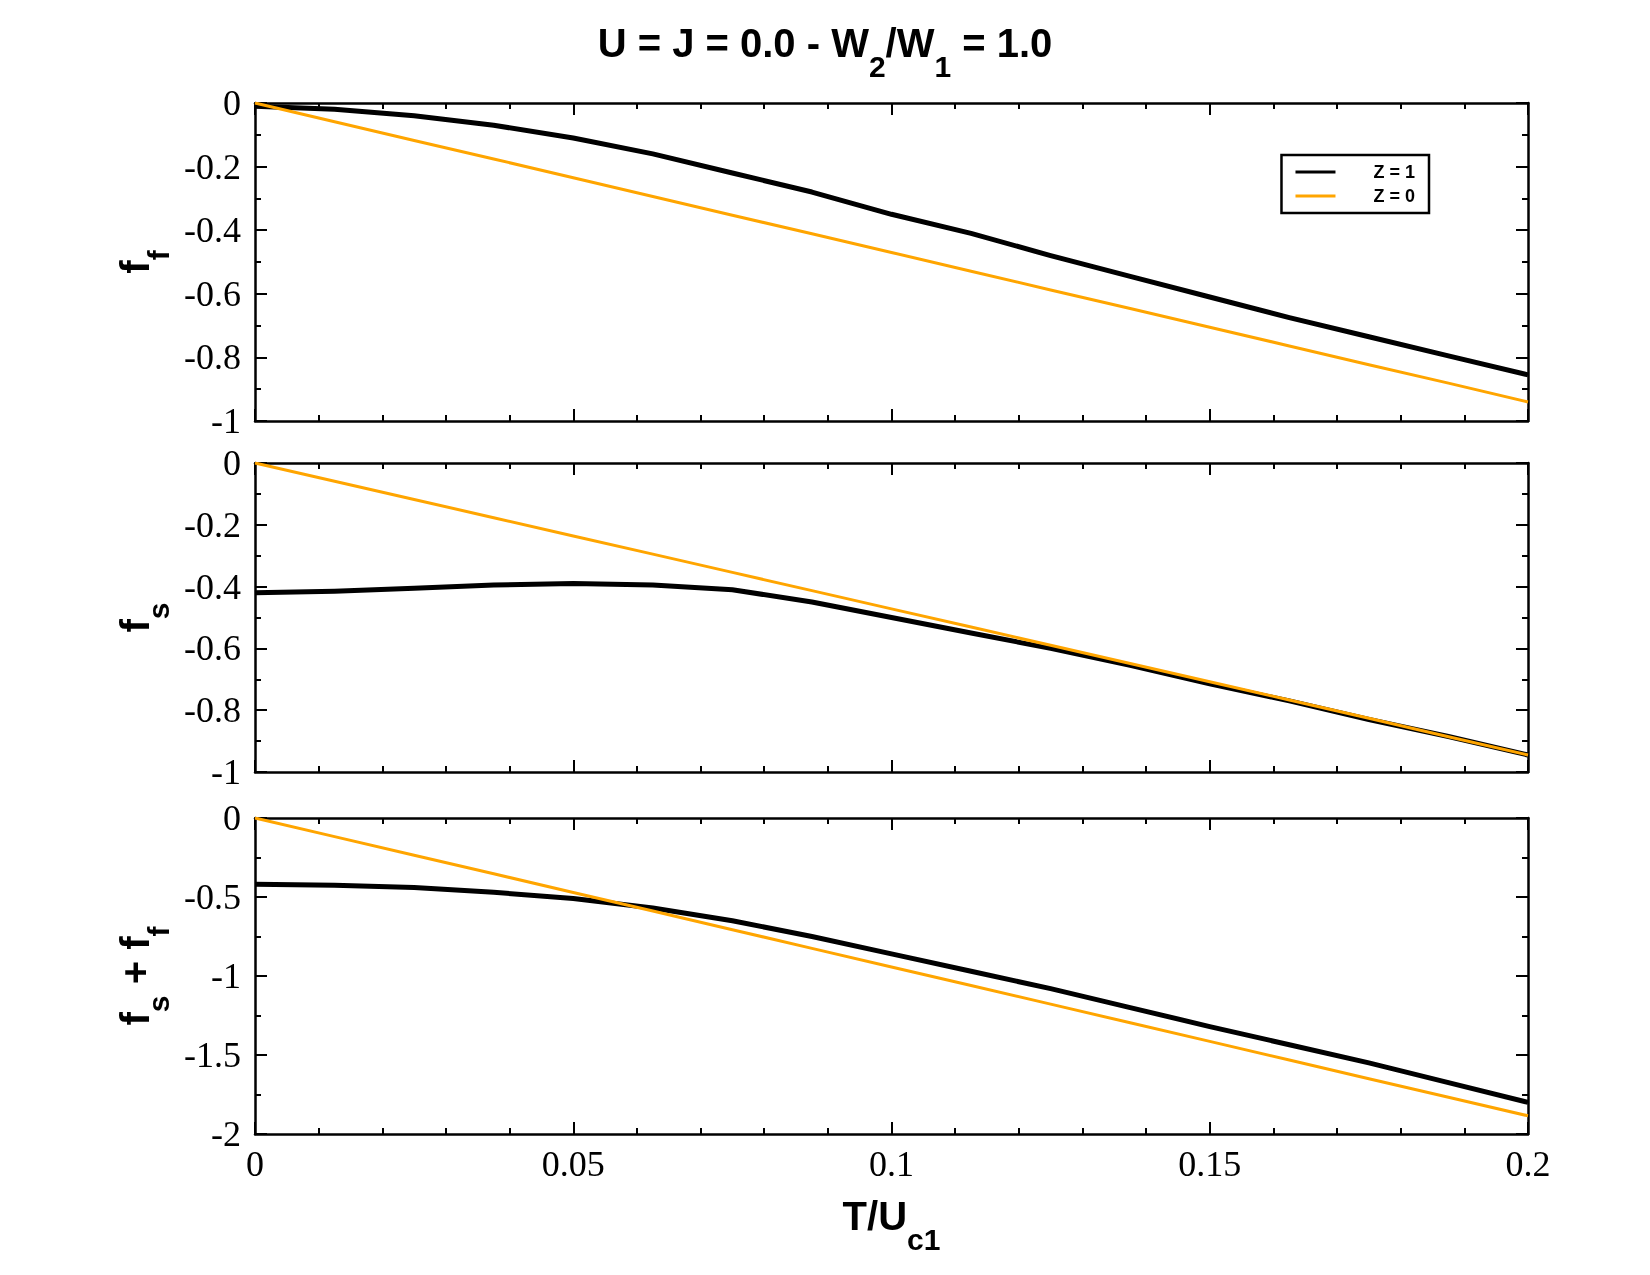  Describe the element at coordinates (1394, 196) in the screenshot. I see `legend-label: Z = 0` at that location.